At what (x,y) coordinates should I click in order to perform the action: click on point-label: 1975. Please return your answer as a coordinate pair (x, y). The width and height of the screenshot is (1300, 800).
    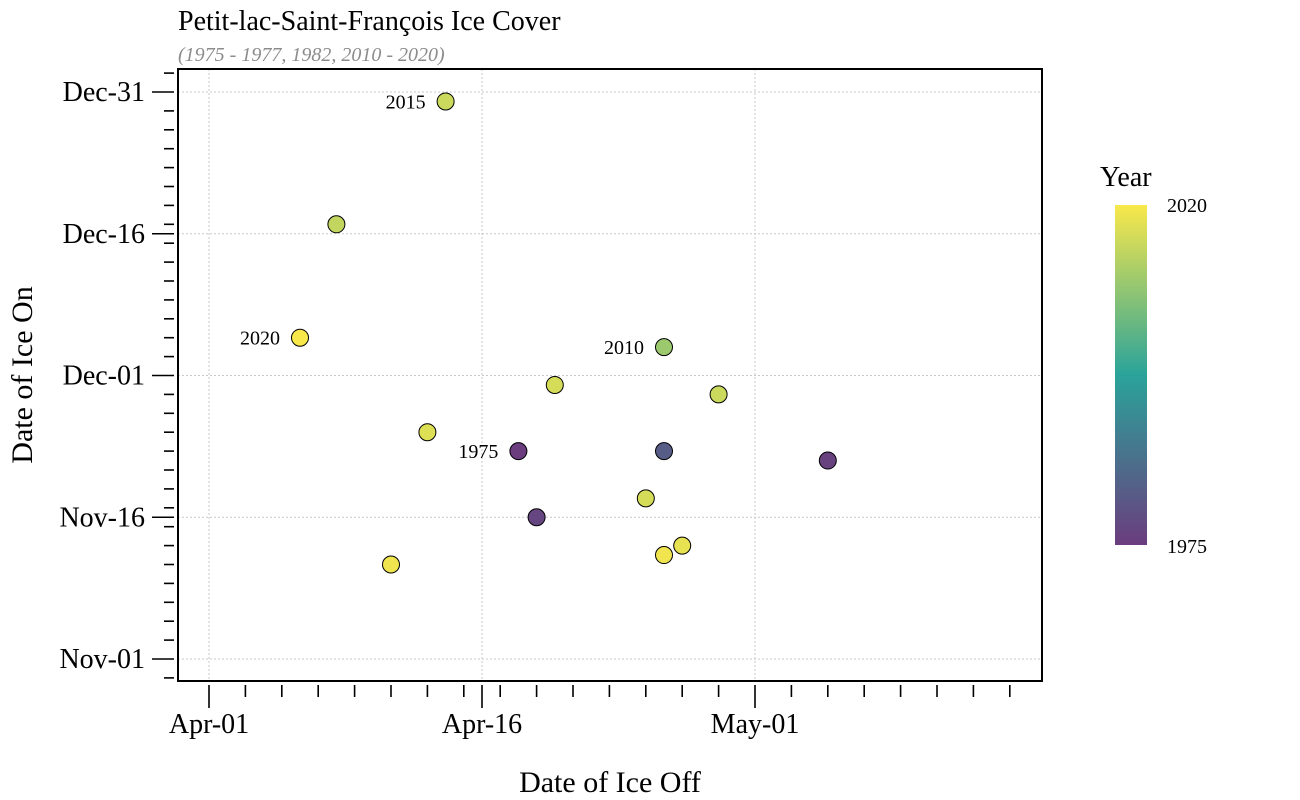
    Looking at the image, I should click on (478, 452).